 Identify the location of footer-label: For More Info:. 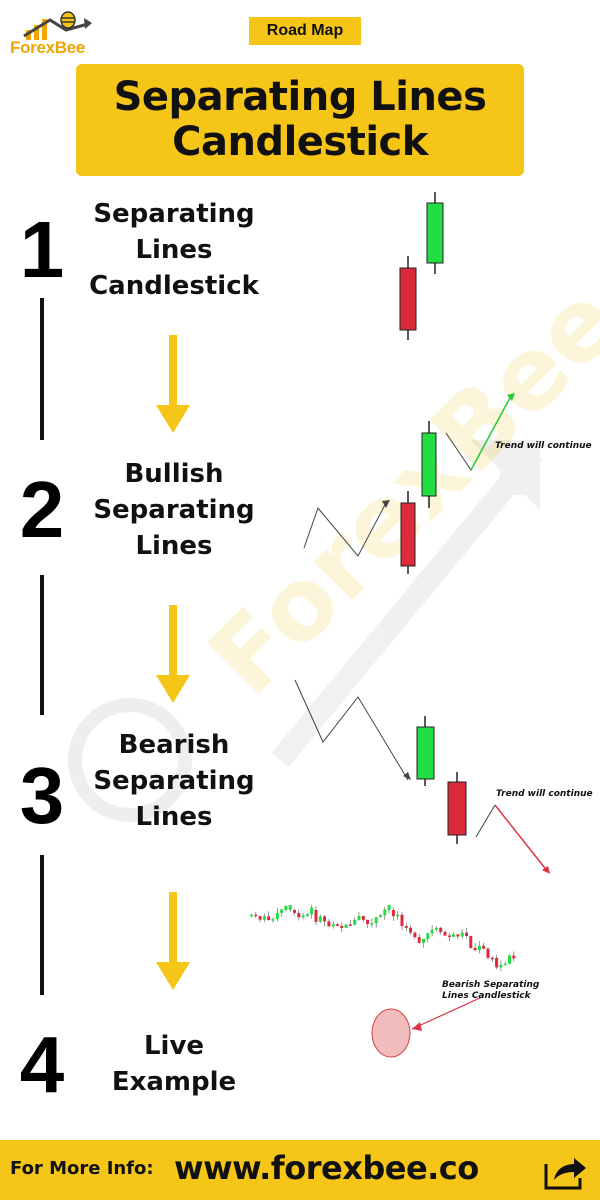
(82, 1168).